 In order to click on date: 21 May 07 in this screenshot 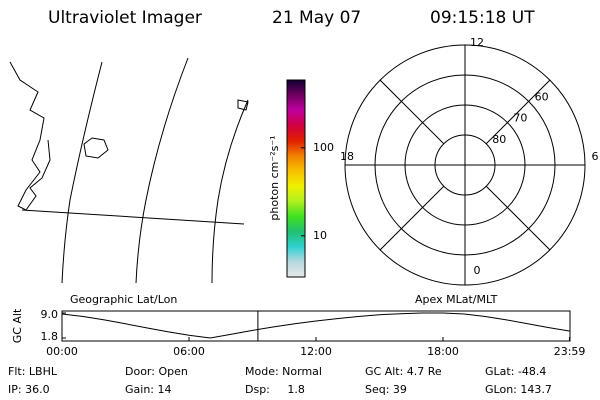, I will do `click(316, 18)`.